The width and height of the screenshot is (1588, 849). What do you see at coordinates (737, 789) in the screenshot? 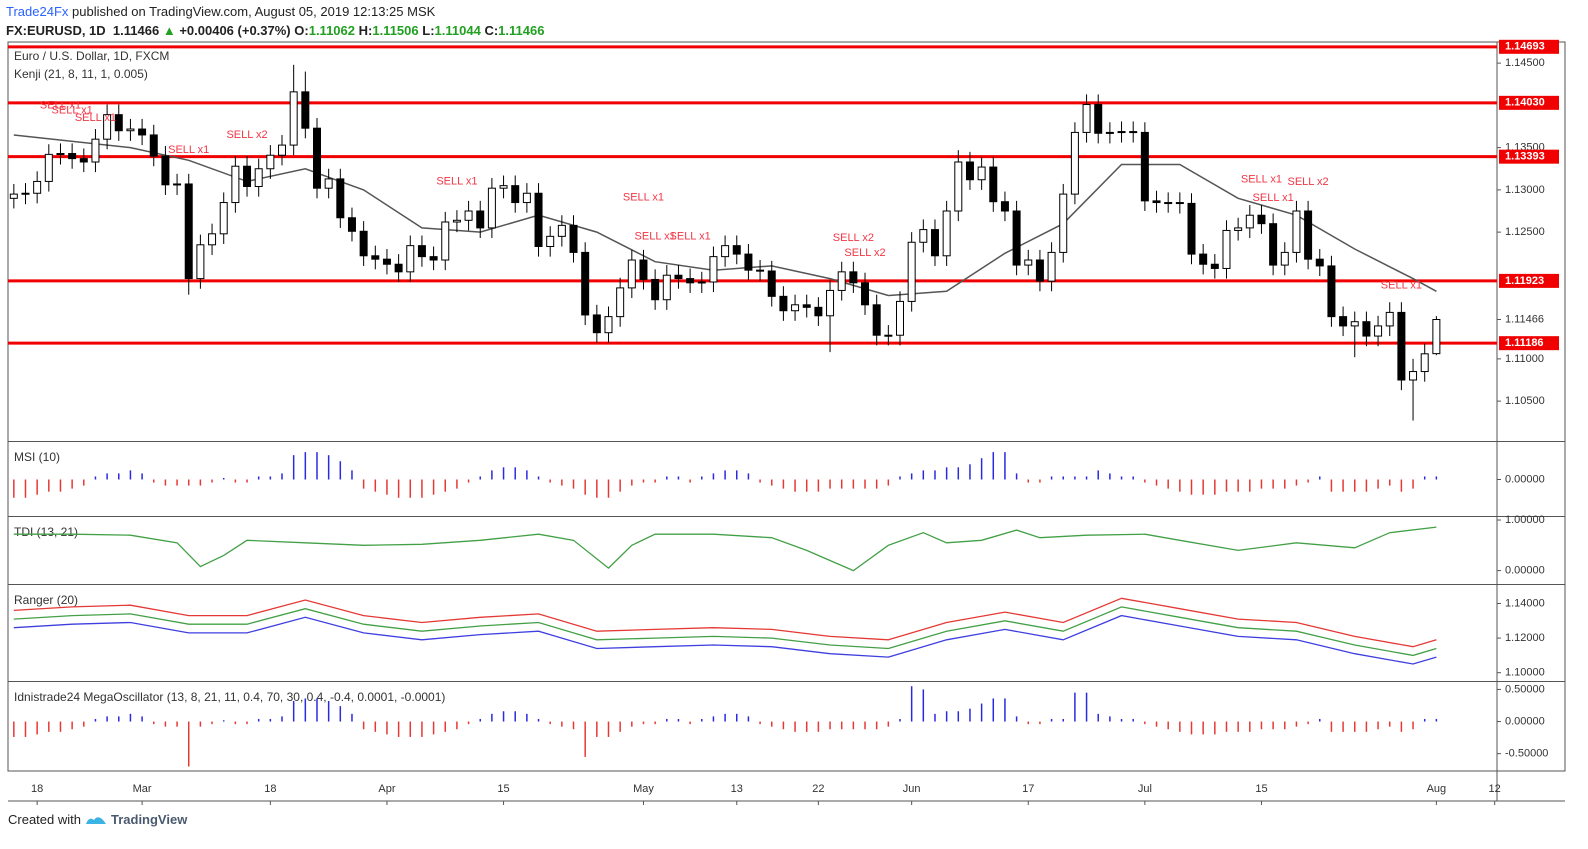
I see `x-tick-label: 13` at bounding box center [737, 789].